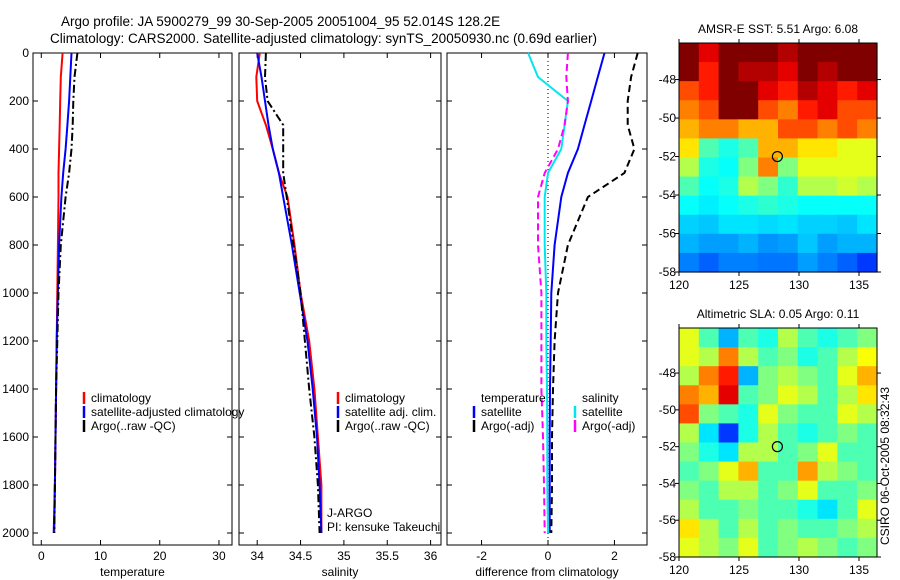  Describe the element at coordinates (668, 80) in the screenshot. I see `y-tick-label: -48` at that location.